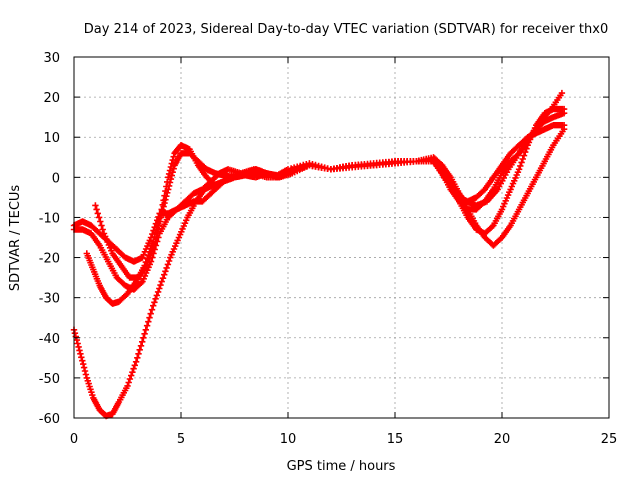 The width and height of the screenshot is (640, 480). I want to click on x-tick-label: 20, so click(502, 439).